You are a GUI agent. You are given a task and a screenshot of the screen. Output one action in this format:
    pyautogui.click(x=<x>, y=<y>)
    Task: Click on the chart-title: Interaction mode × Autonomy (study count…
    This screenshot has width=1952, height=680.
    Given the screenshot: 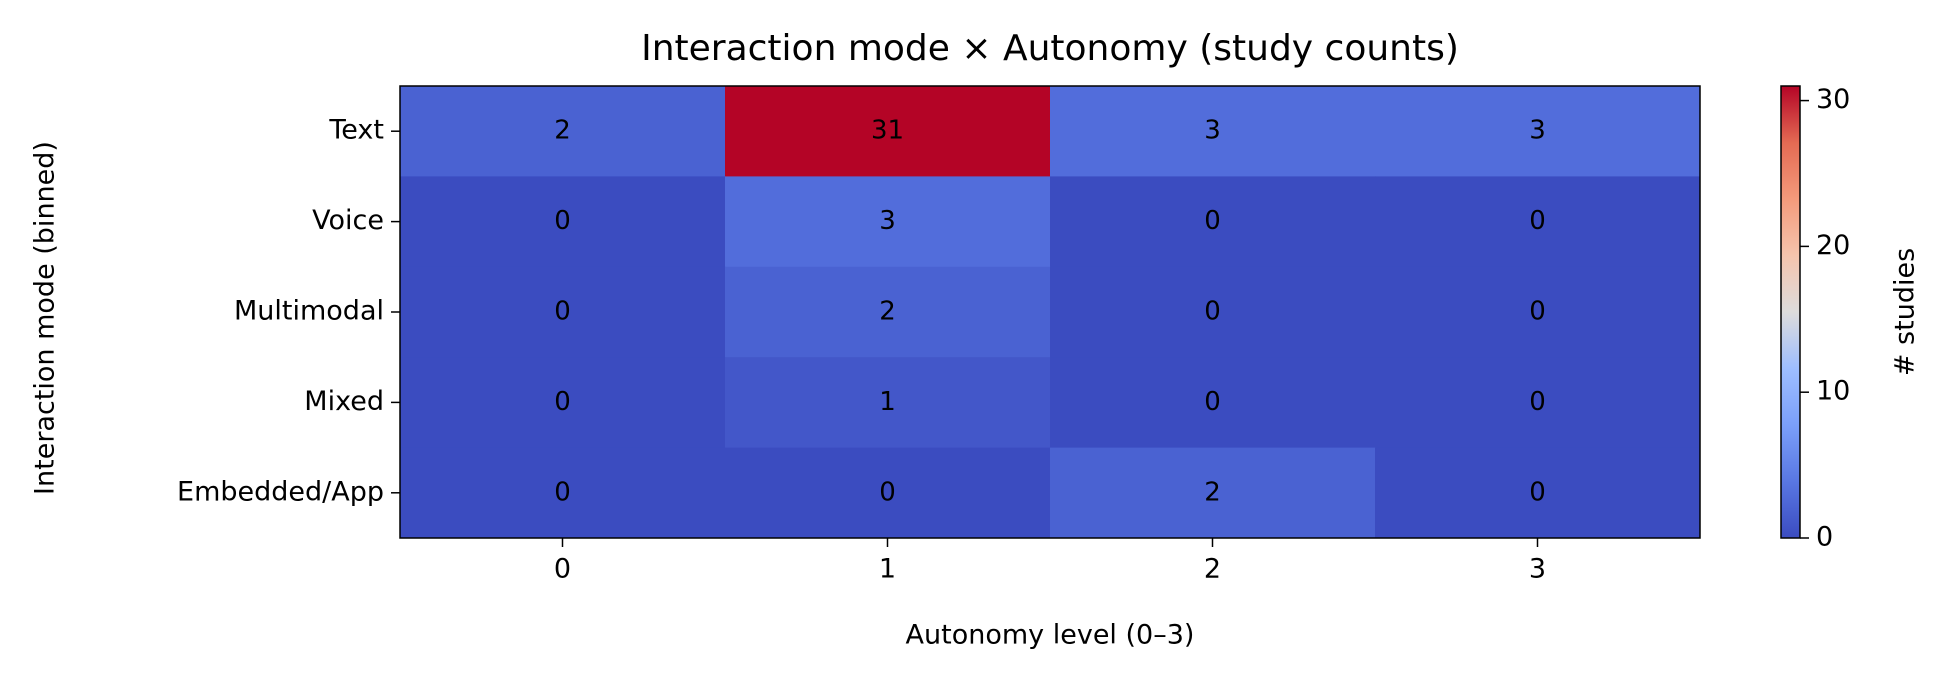 What is the action you would take?
    pyautogui.click(x=1050, y=48)
    